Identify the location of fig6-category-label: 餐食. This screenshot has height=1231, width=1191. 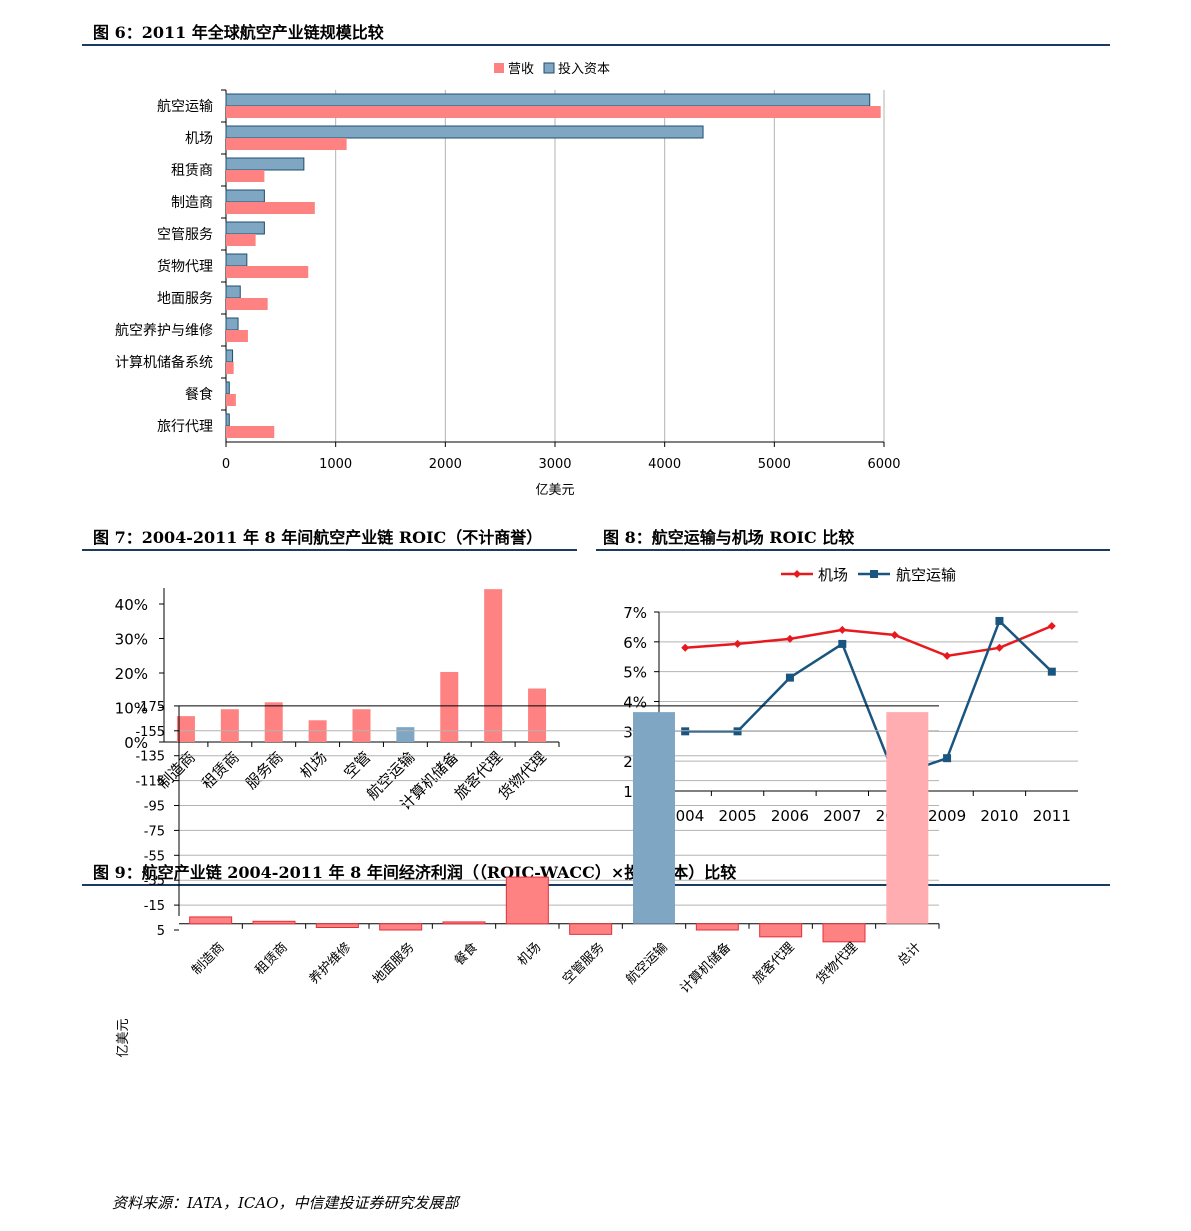
(199, 394).